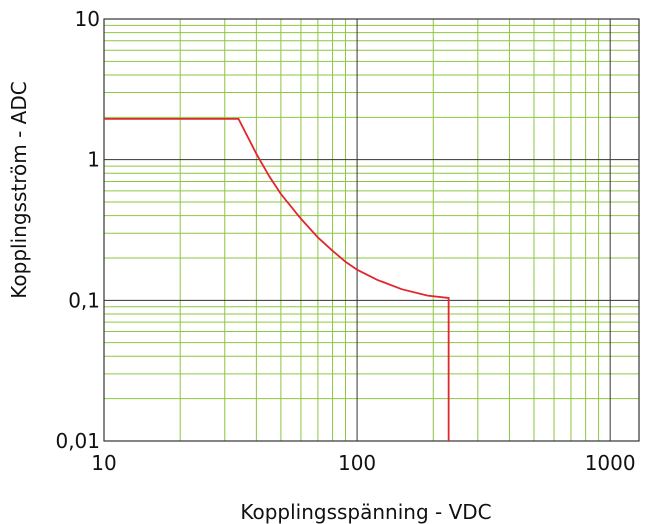 The width and height of the screenshot is (646, 524). I want to click on x-tick-labels: 10 100 1000, so click(363, 463).